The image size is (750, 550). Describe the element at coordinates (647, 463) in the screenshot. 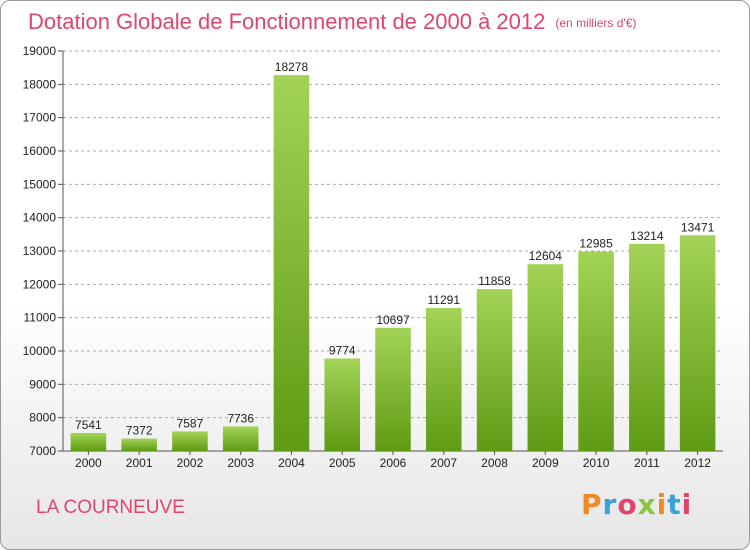

I see `x-tick-label-2011: 2011` at that location.